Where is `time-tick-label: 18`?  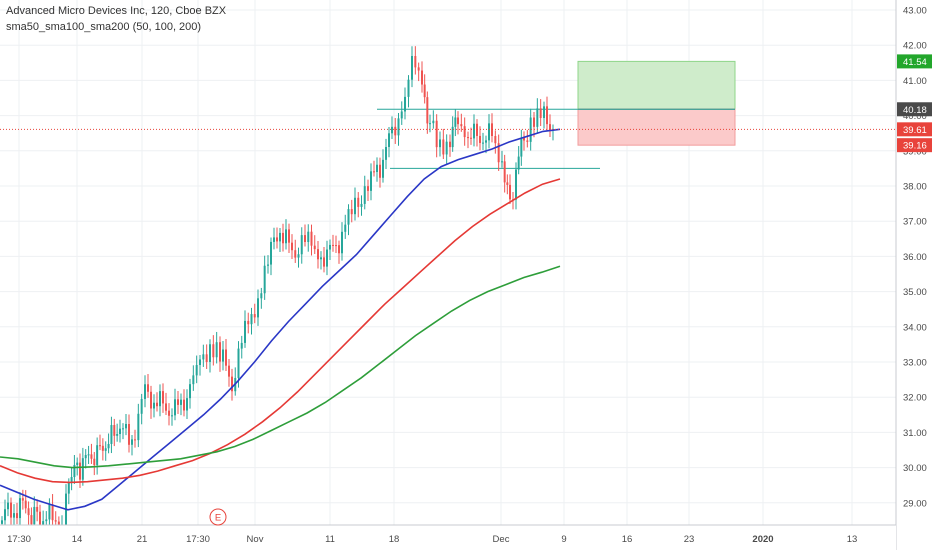
time-tick-label: 18 is located at coordinates (394, 539).